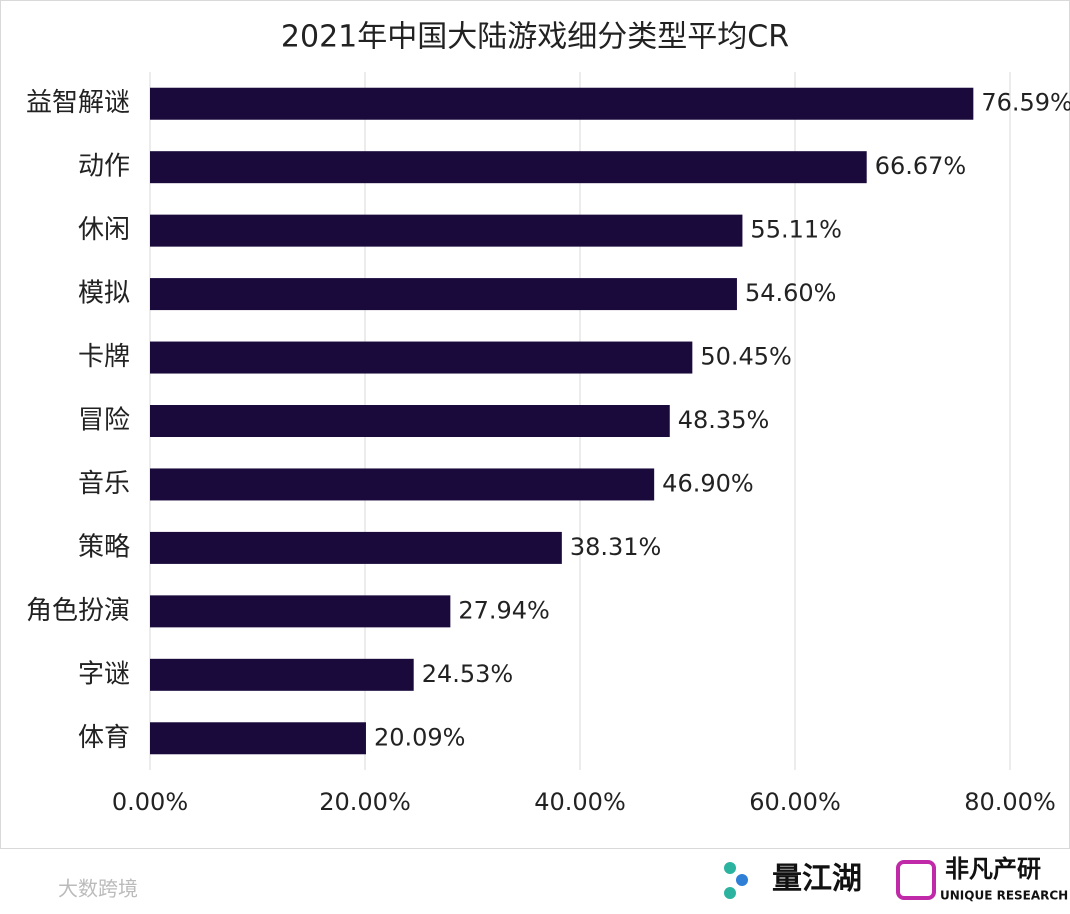 This screenshot has height=914, width=1070. What do you see at coordinates (746, 357) in the screenshot?
I see `value-label: 50.45%` at bounding box center [746, 357].